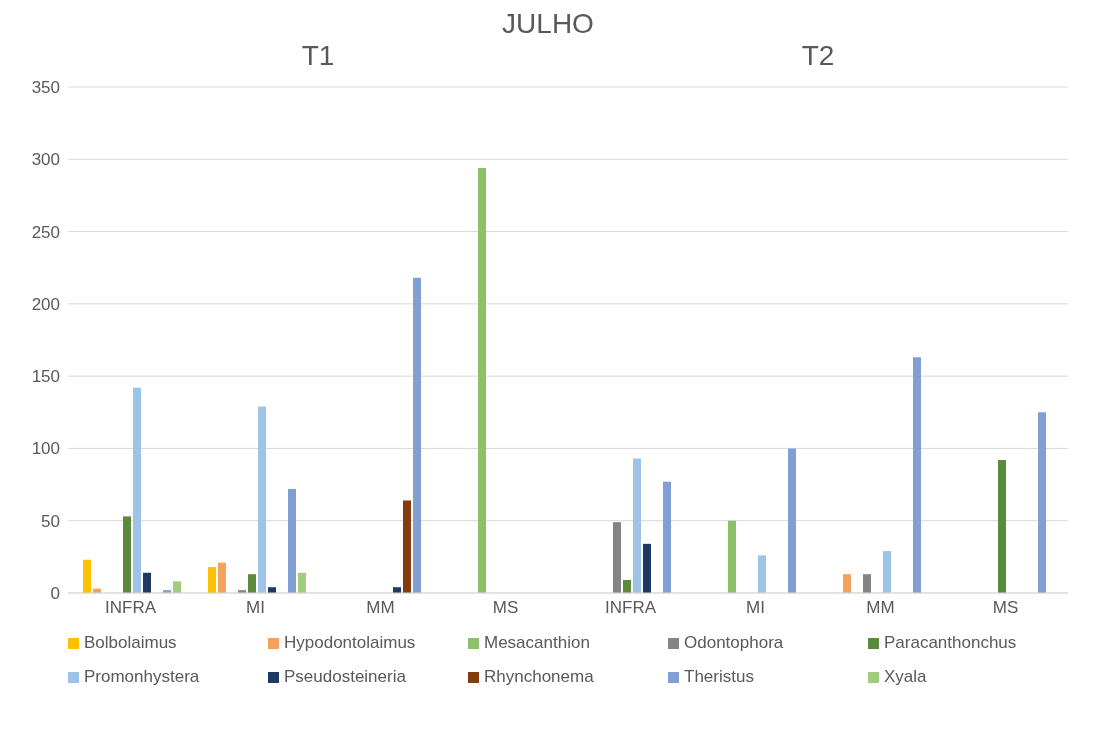  I want to click on legend-label: Xyala, so click(905, 677).